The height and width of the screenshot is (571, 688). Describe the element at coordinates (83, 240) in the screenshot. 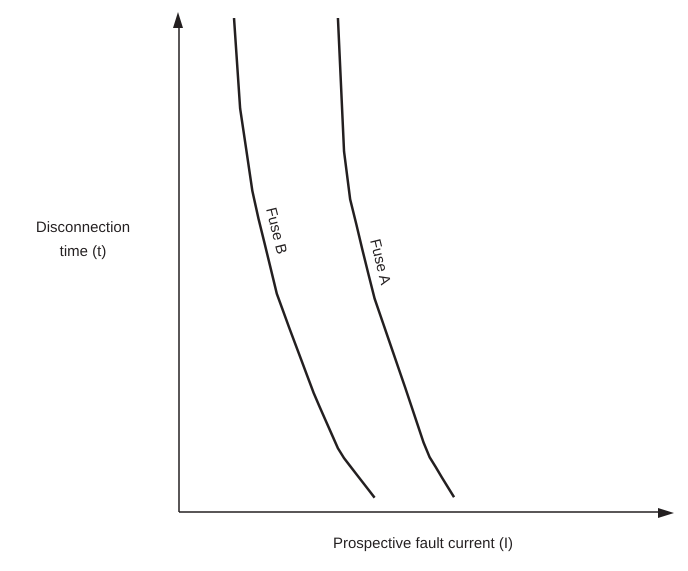

I see `y-axis-title: Disconnection time (t)` at that location.